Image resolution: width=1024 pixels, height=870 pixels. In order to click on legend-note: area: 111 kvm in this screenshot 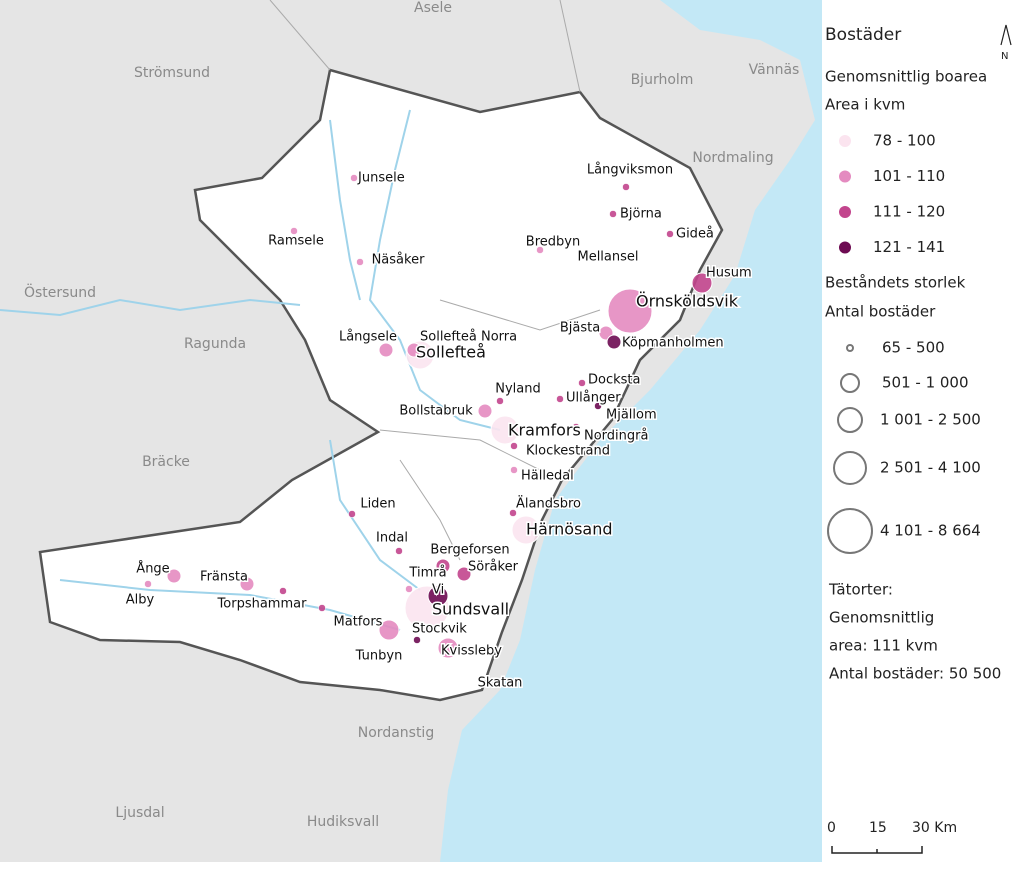, I will do `click(883, 646)`.